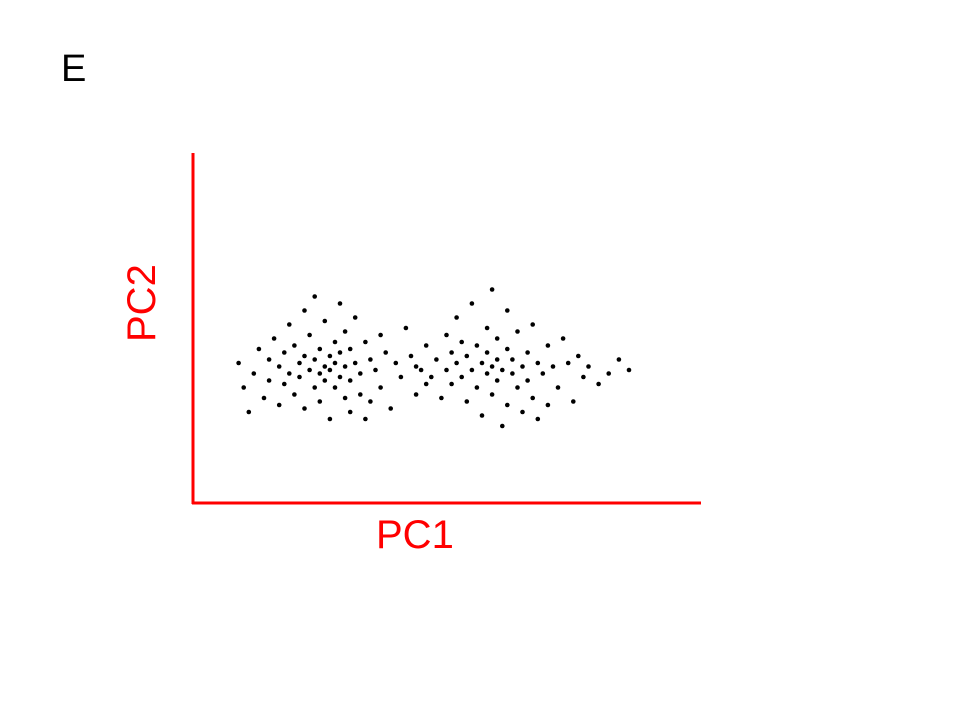 The image size is (960, 720). What do you see at coordinates (415, 535) in the screenshot?
I see `x-axis-label: PC1` at bounding box center [415, 535].